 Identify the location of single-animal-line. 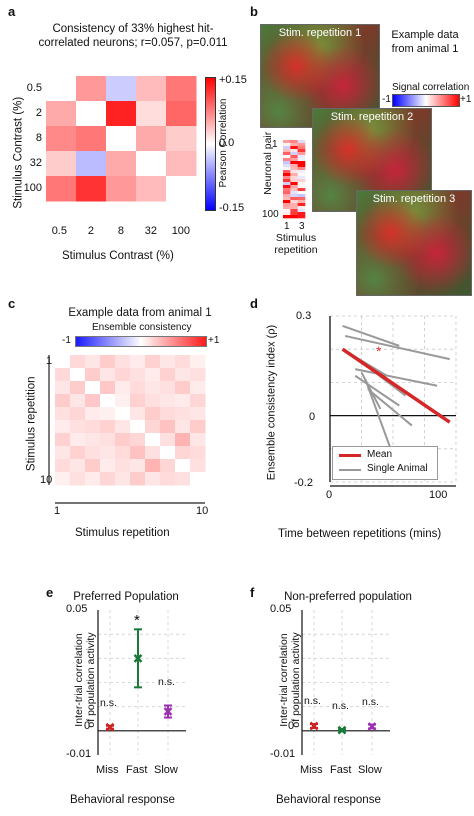
(377, 390).